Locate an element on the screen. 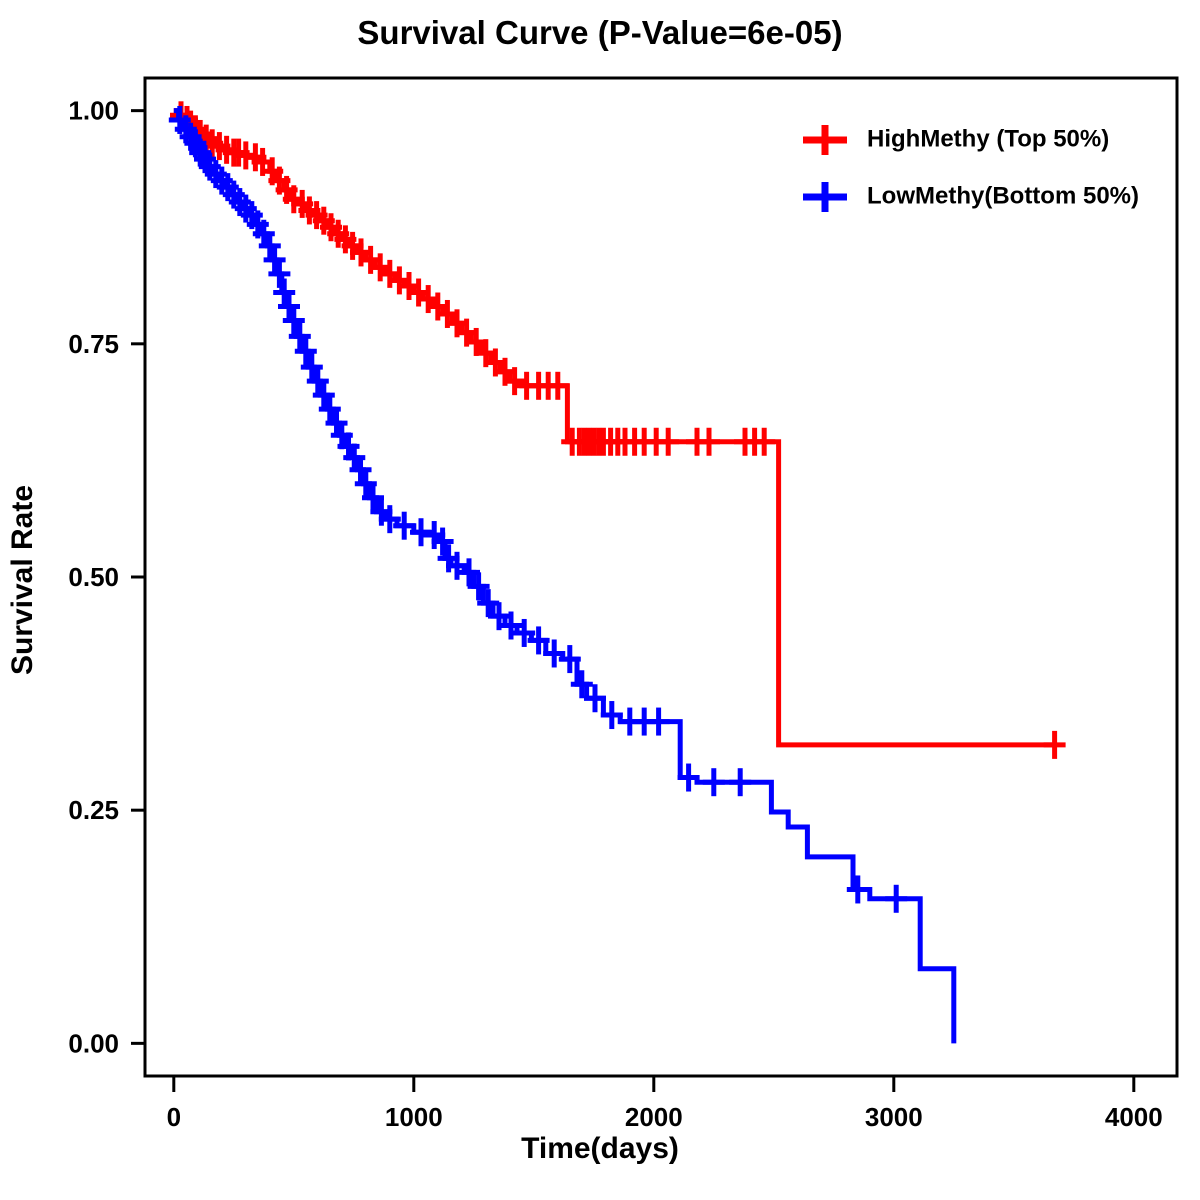  x-tick-label: 1000 is located at coordinates (414, 1117).